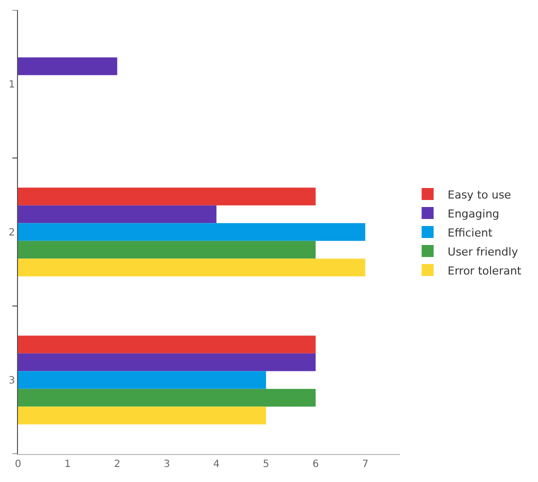 This screenshot has height=482, width=538. What do you see at coordinates (474, 213) in the screenshot?
I see `legend-label: Engaging` at bounding box center [474, 213].